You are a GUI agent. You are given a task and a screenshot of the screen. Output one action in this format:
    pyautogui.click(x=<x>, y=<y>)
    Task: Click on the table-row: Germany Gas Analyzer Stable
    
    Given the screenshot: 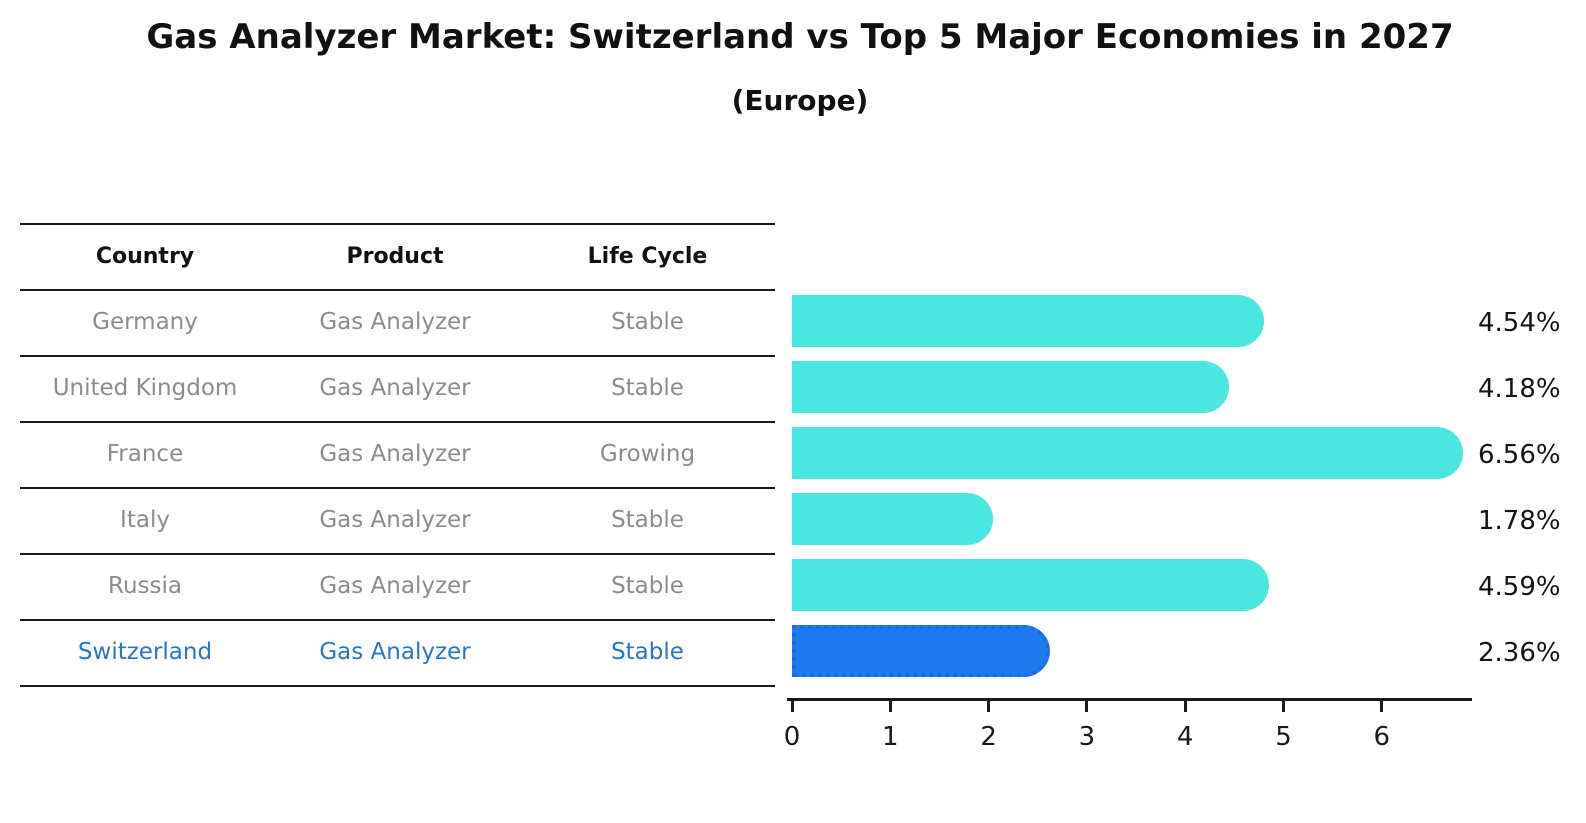 What is the action you would take?
    pyautogui.click(x=397, y=322)
    